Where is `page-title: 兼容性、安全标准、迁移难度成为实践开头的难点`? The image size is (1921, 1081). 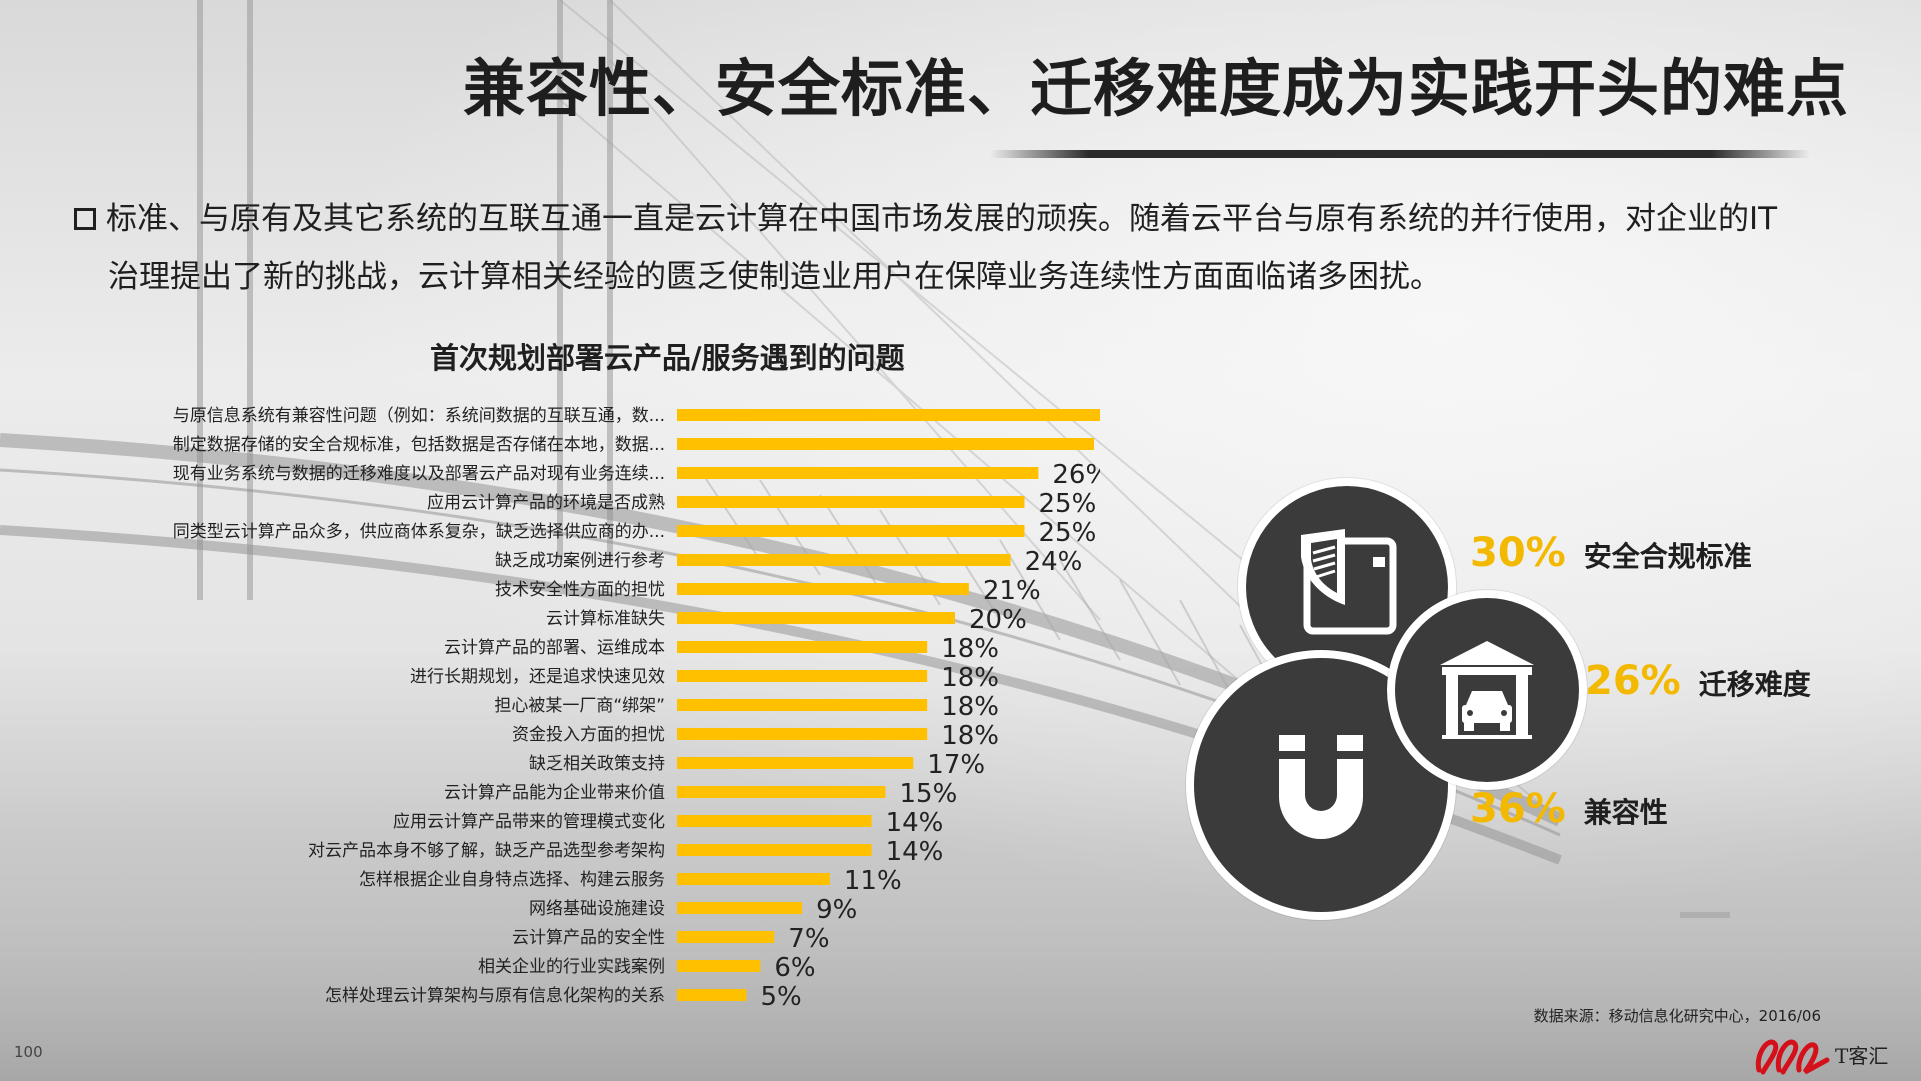
page-title: 兼容性、安全标准、迁移难度成为实践开头的难点 is located at coordinates (1155, 88).